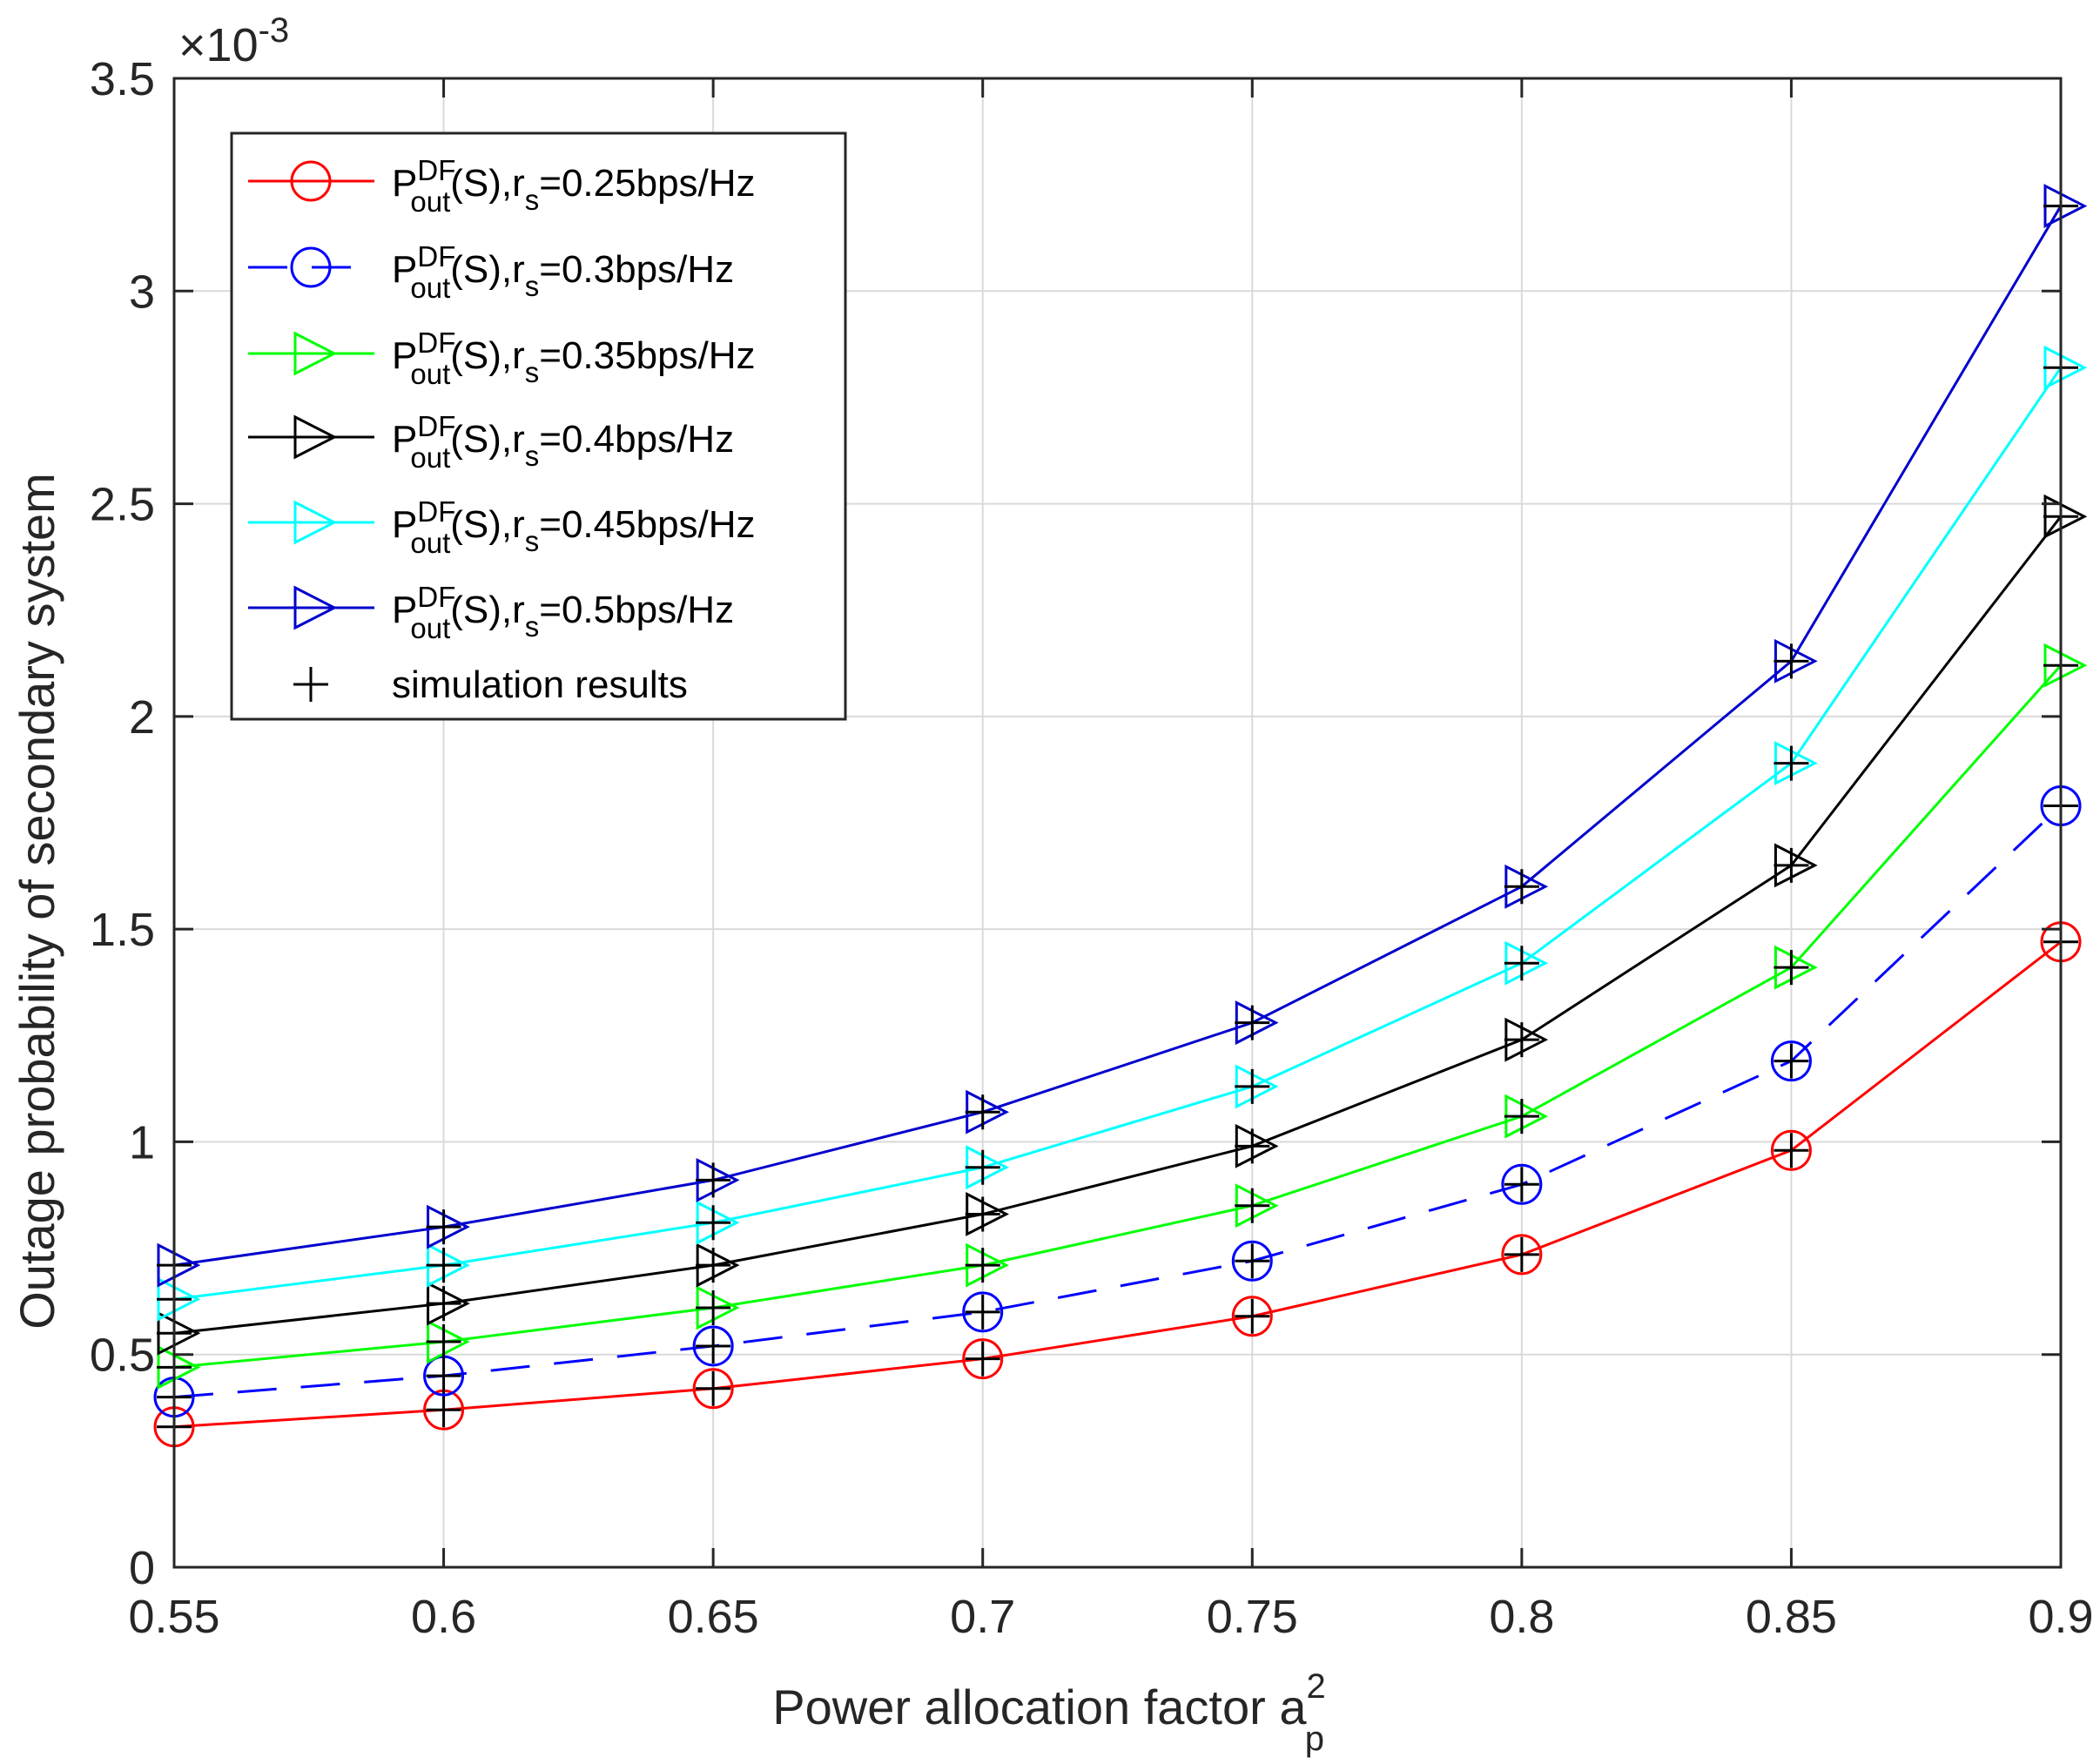 This screenshot has height=1764, width=2100. I want to click on y-exponent-label: ×10⁻³, so click(233, 41).